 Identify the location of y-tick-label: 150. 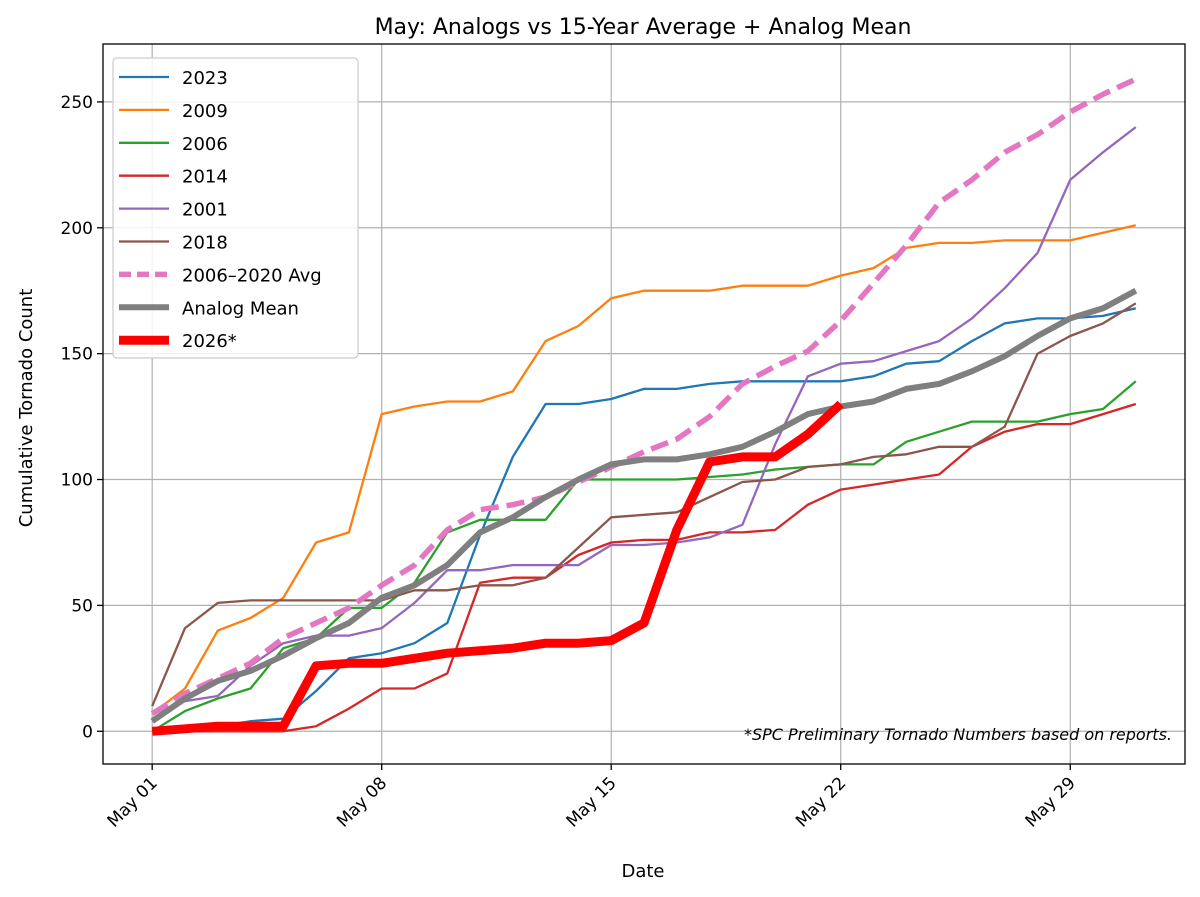
(77, 355).